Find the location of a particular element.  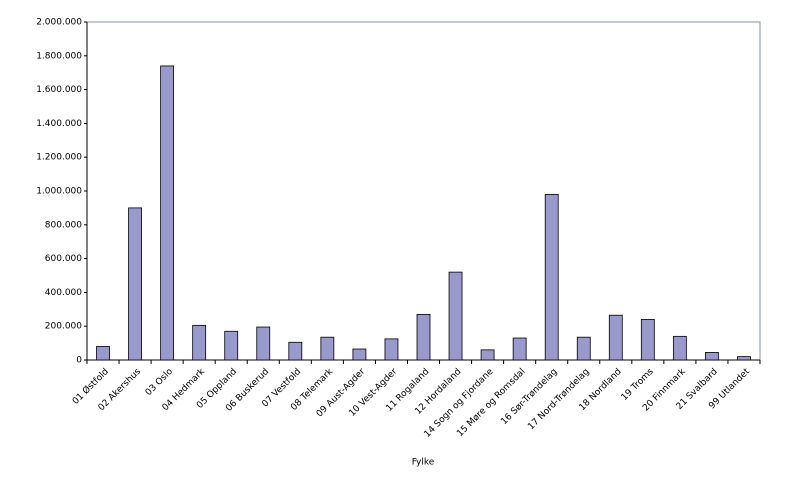

y-tick-label: 1.000.000 is located at coordinates (59, 192).